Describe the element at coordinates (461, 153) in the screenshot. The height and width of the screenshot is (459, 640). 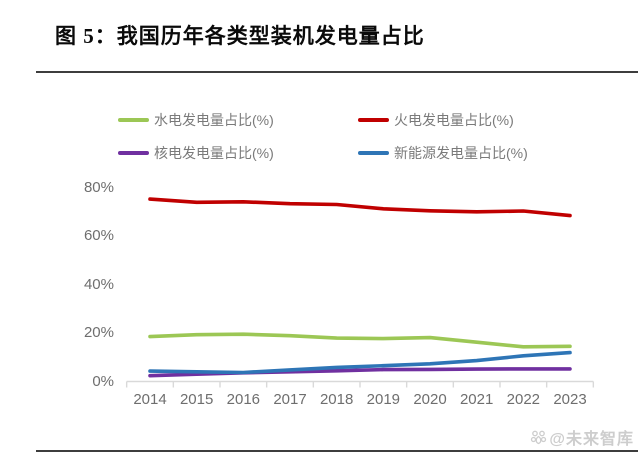
I see `legend-label-new-energy: 新能源发电量占比(%)` at that location.